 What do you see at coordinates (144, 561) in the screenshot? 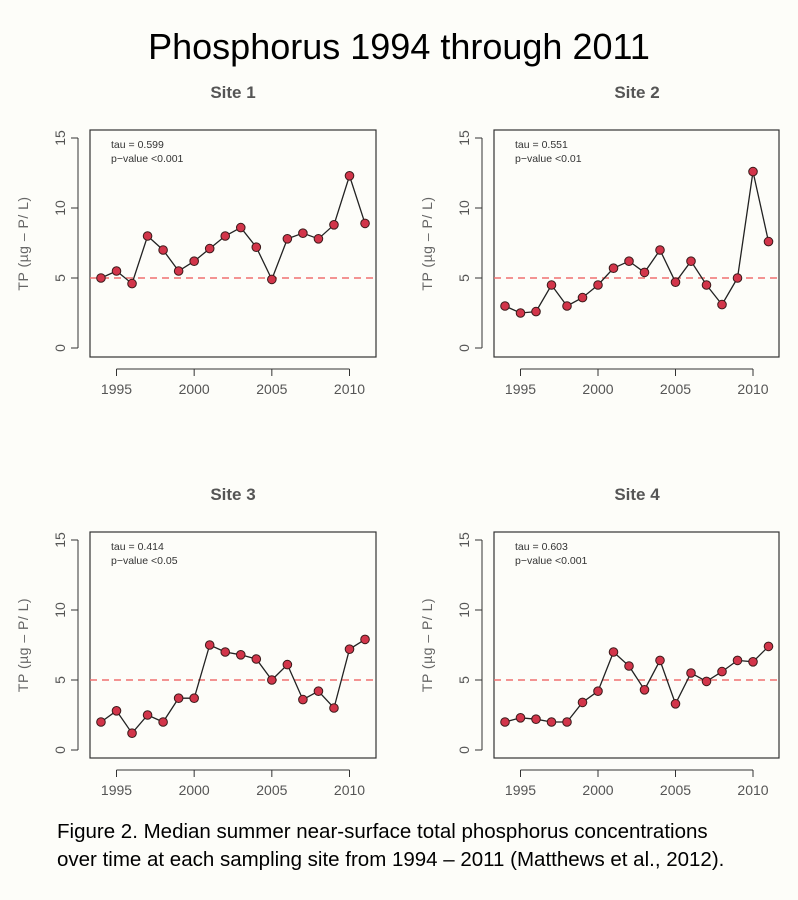
I see `p-value-annotation: p−value <0.05` at bounding box center [144, 561].